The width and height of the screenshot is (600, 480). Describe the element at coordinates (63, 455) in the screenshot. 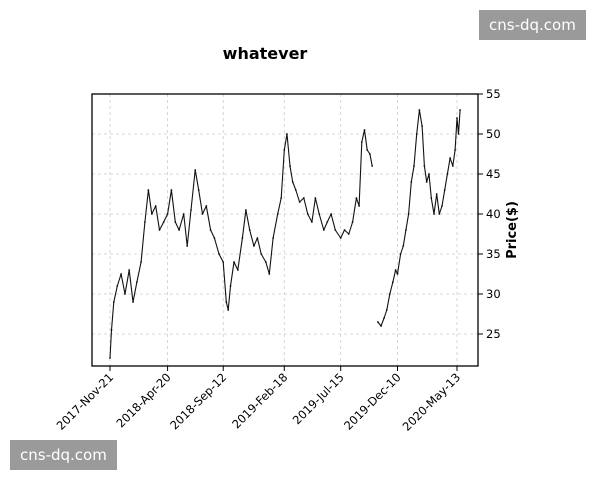

I see `watermark-bottom: cns-dq.com` at that location.